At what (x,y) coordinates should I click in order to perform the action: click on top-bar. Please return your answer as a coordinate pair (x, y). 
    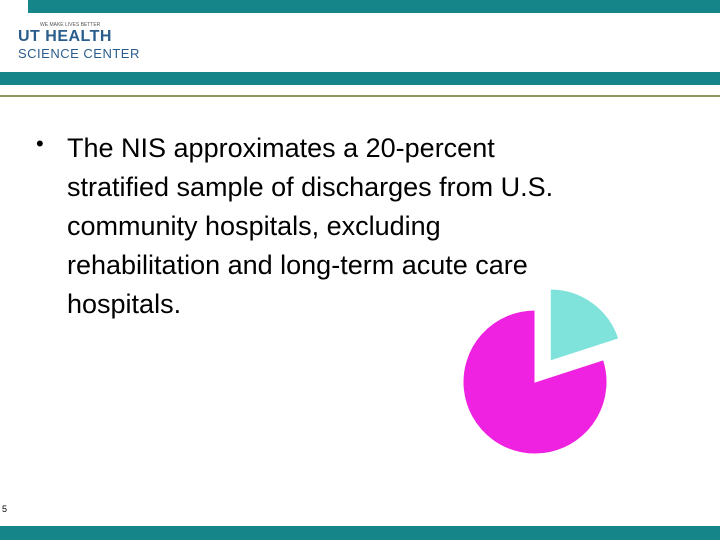
    Looking at the image, I should click on (374, 6).